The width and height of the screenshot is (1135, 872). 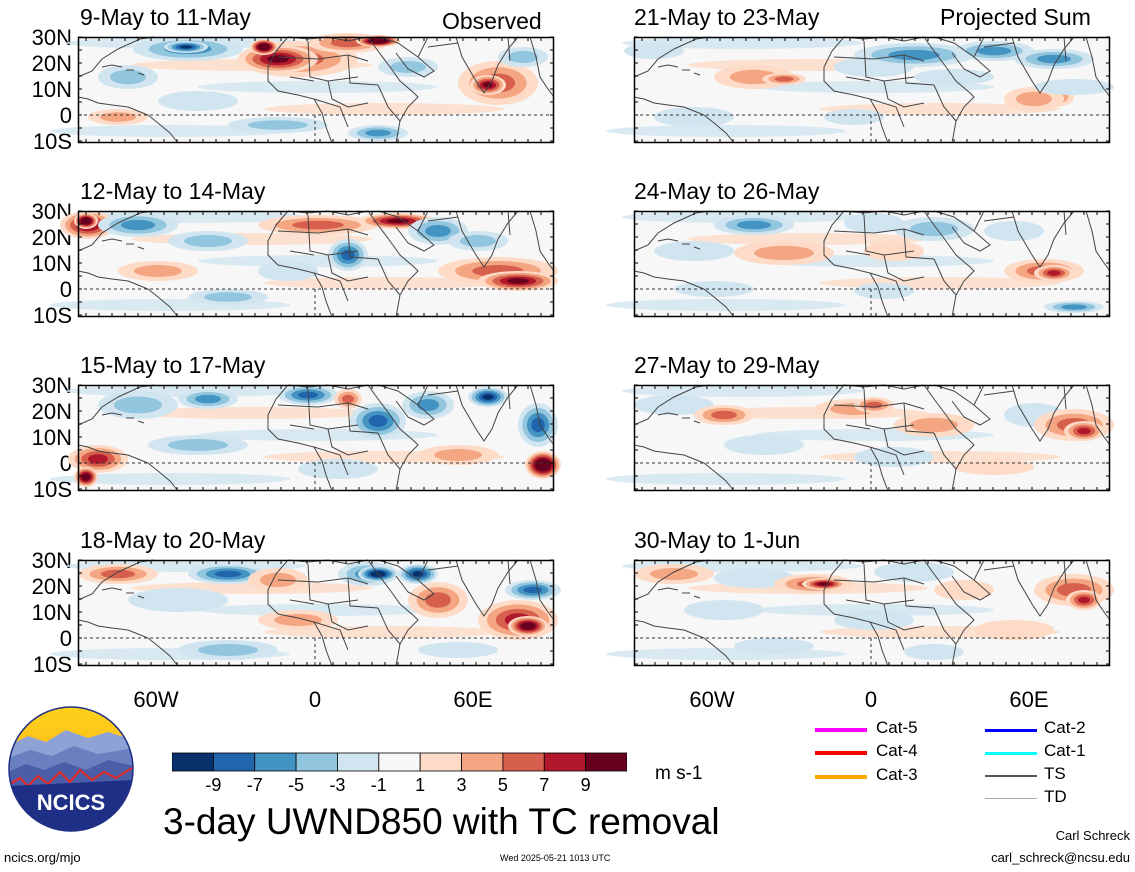 What do you see at coordinates (52, 664) in the screenshot?
I see `lat-label: 10S` at bounding box center [52, 664].